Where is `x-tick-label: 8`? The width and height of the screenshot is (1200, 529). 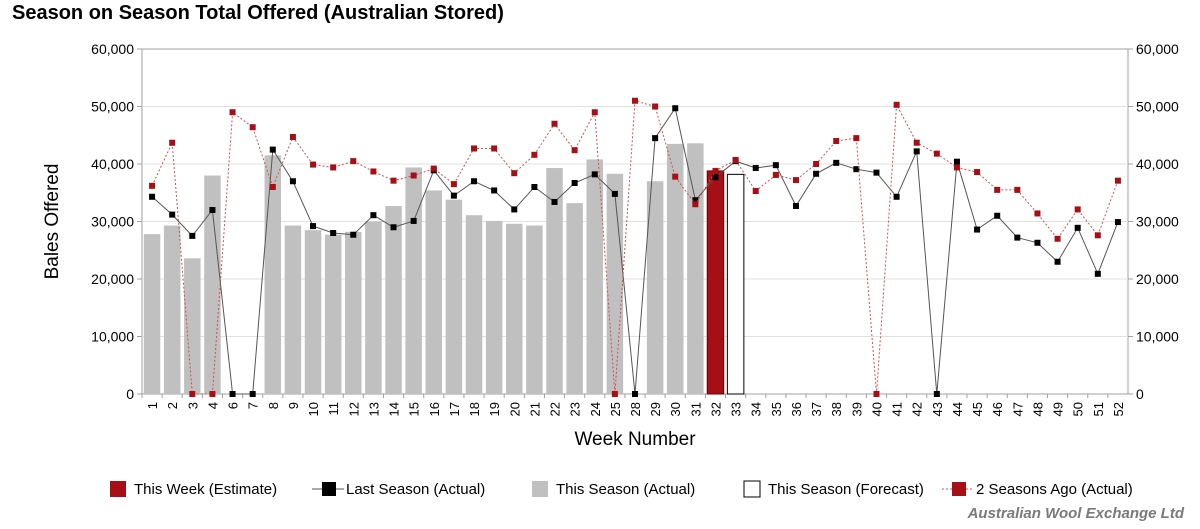 x-tick-label: 8 is located at coordinates (273, 405).